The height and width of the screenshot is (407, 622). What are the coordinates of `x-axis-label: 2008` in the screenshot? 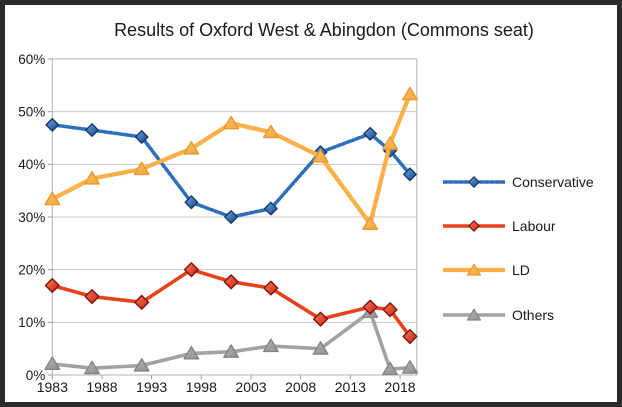 It's located at (300, 387).